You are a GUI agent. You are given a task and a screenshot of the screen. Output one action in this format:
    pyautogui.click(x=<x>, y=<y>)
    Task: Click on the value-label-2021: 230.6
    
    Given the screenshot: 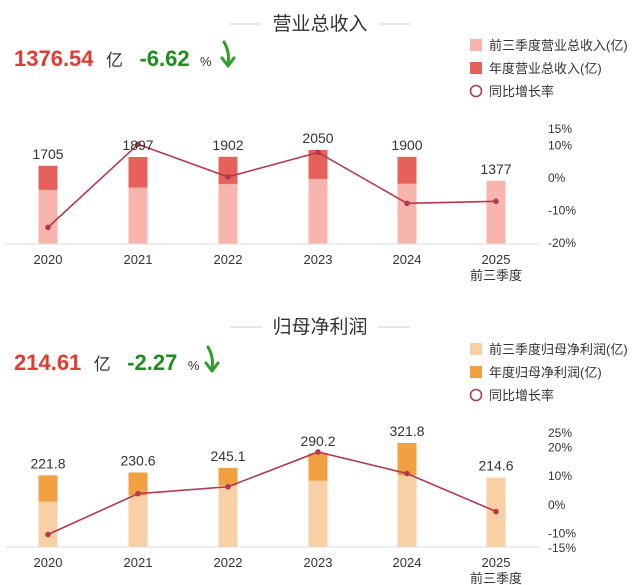 What is the action you would take?
    pyautogui.click(x=137, y=460)
    